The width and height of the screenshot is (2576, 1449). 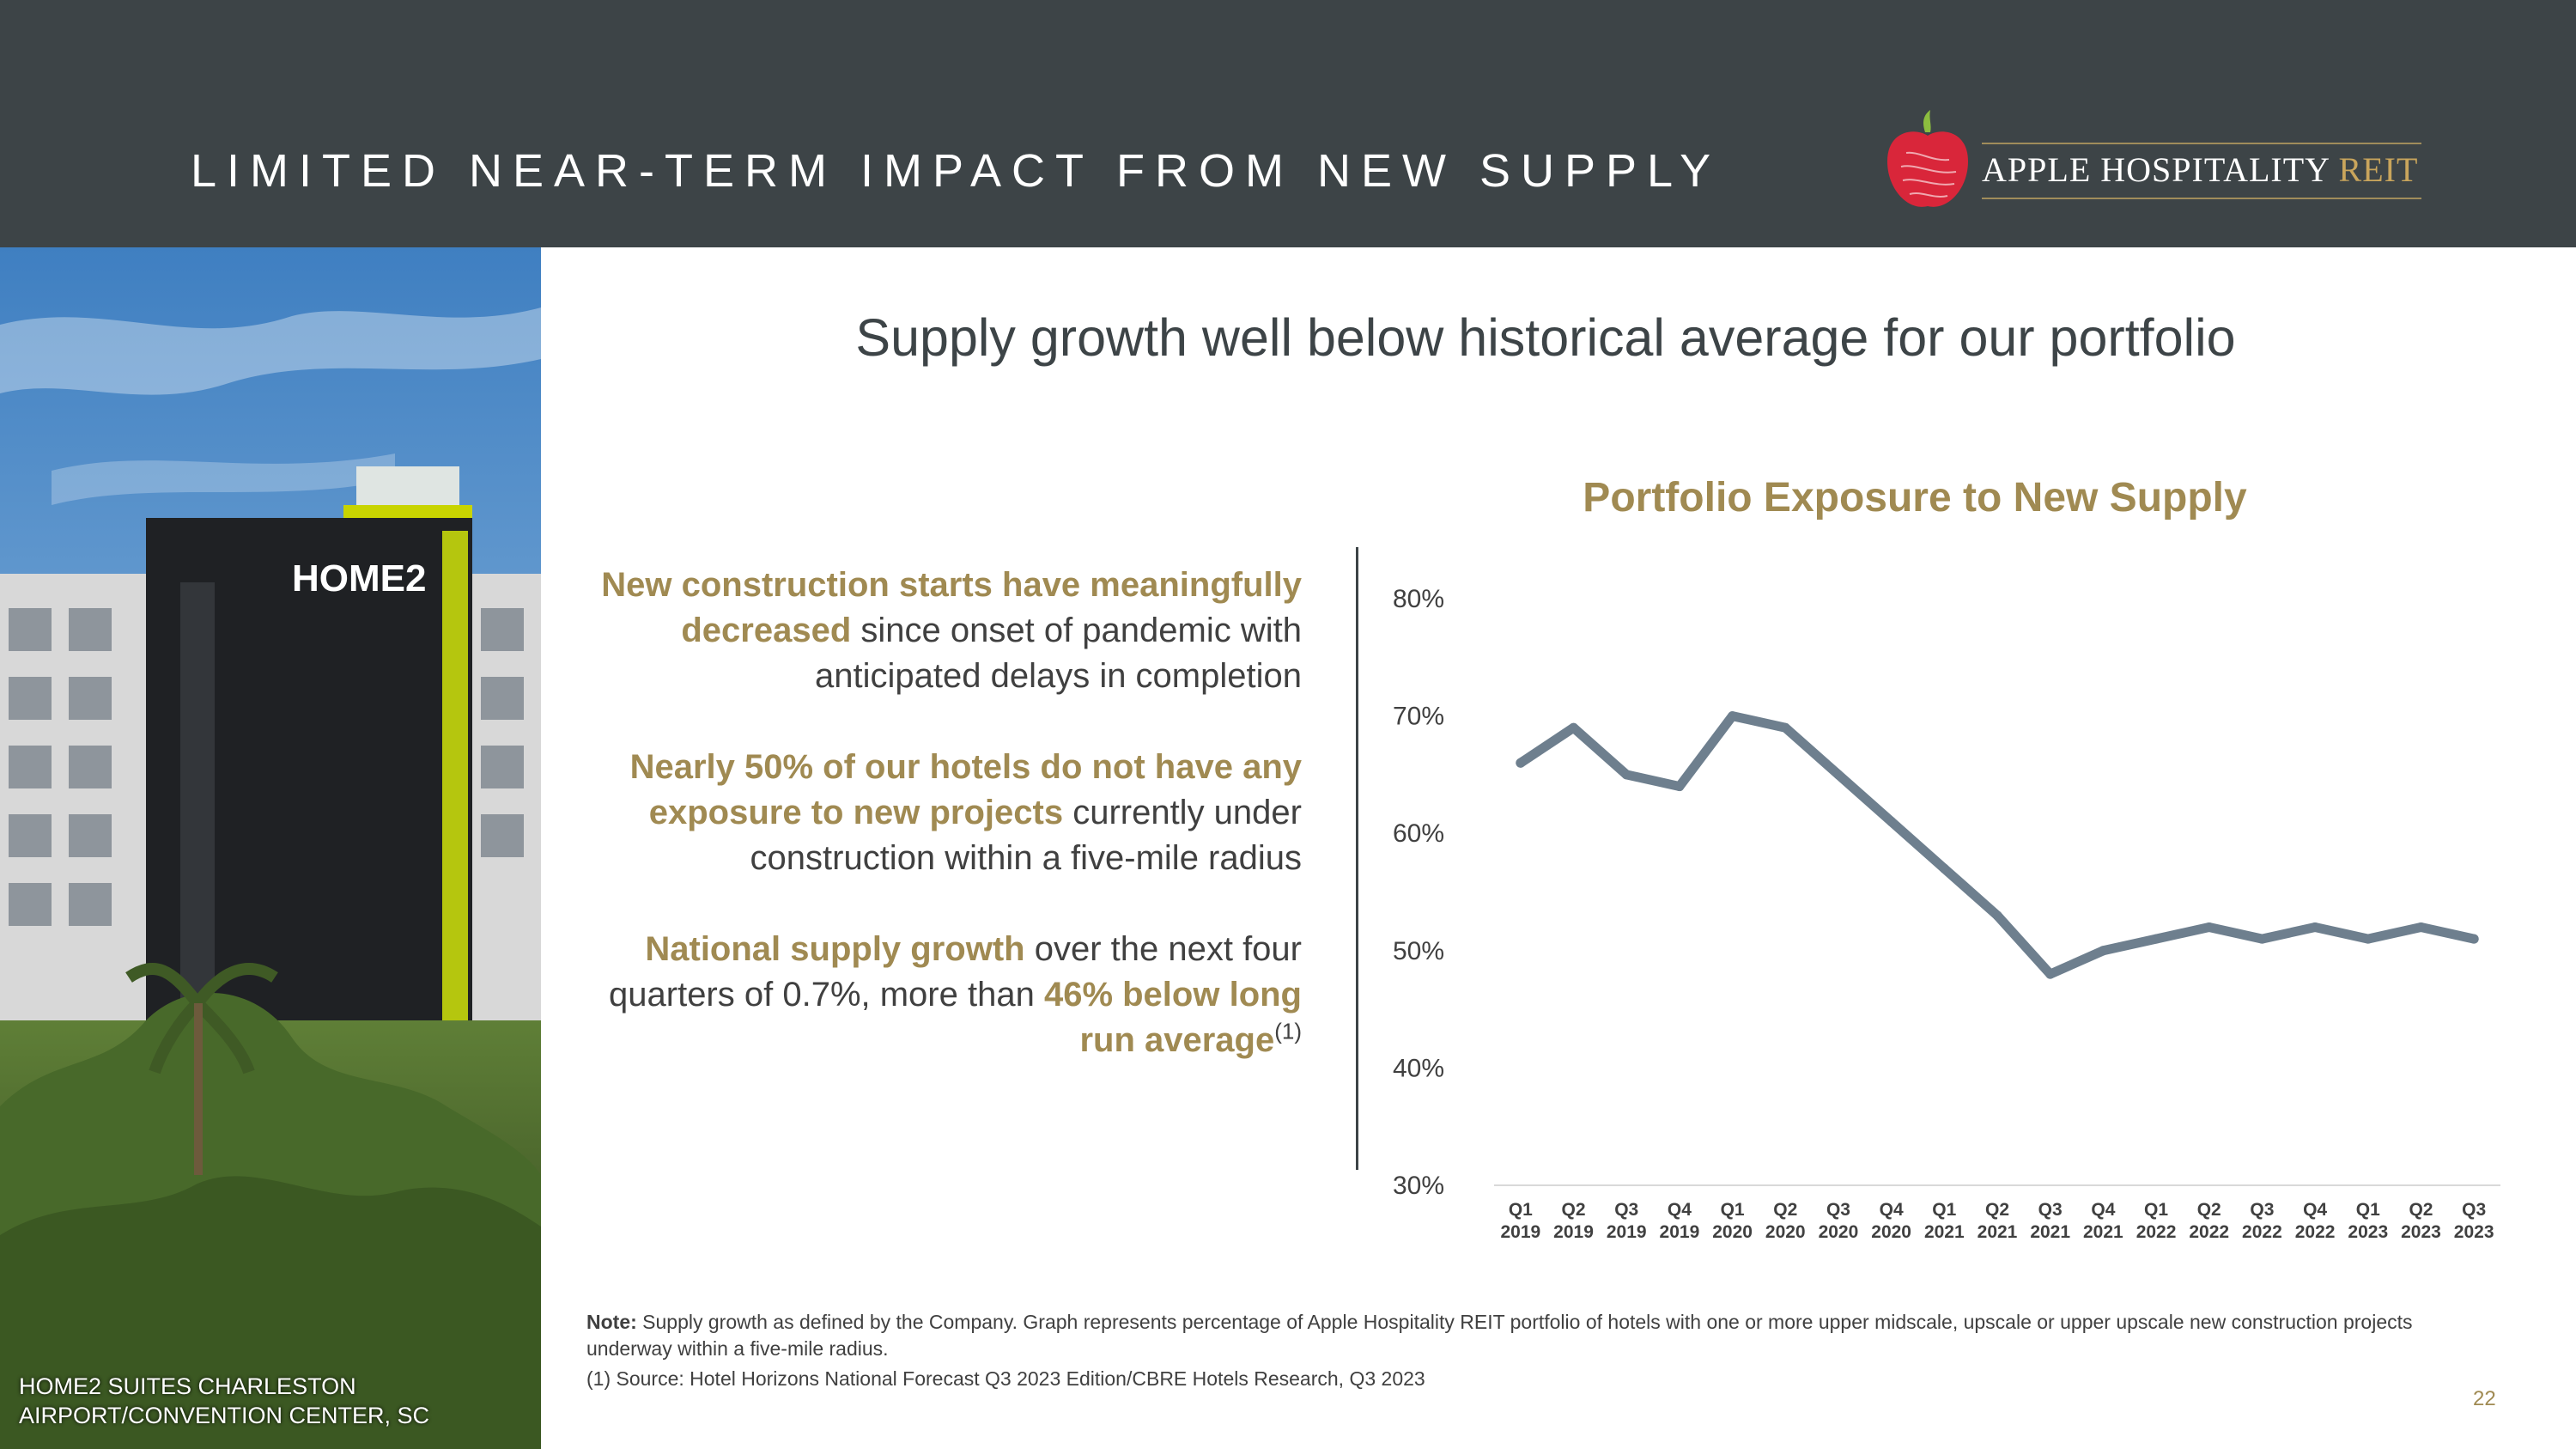 What do you see at coordinates (835, 949) in the screenshot?
I see `bullet-3-highlight-a: National supply growth` at bounding box center [835, 949].